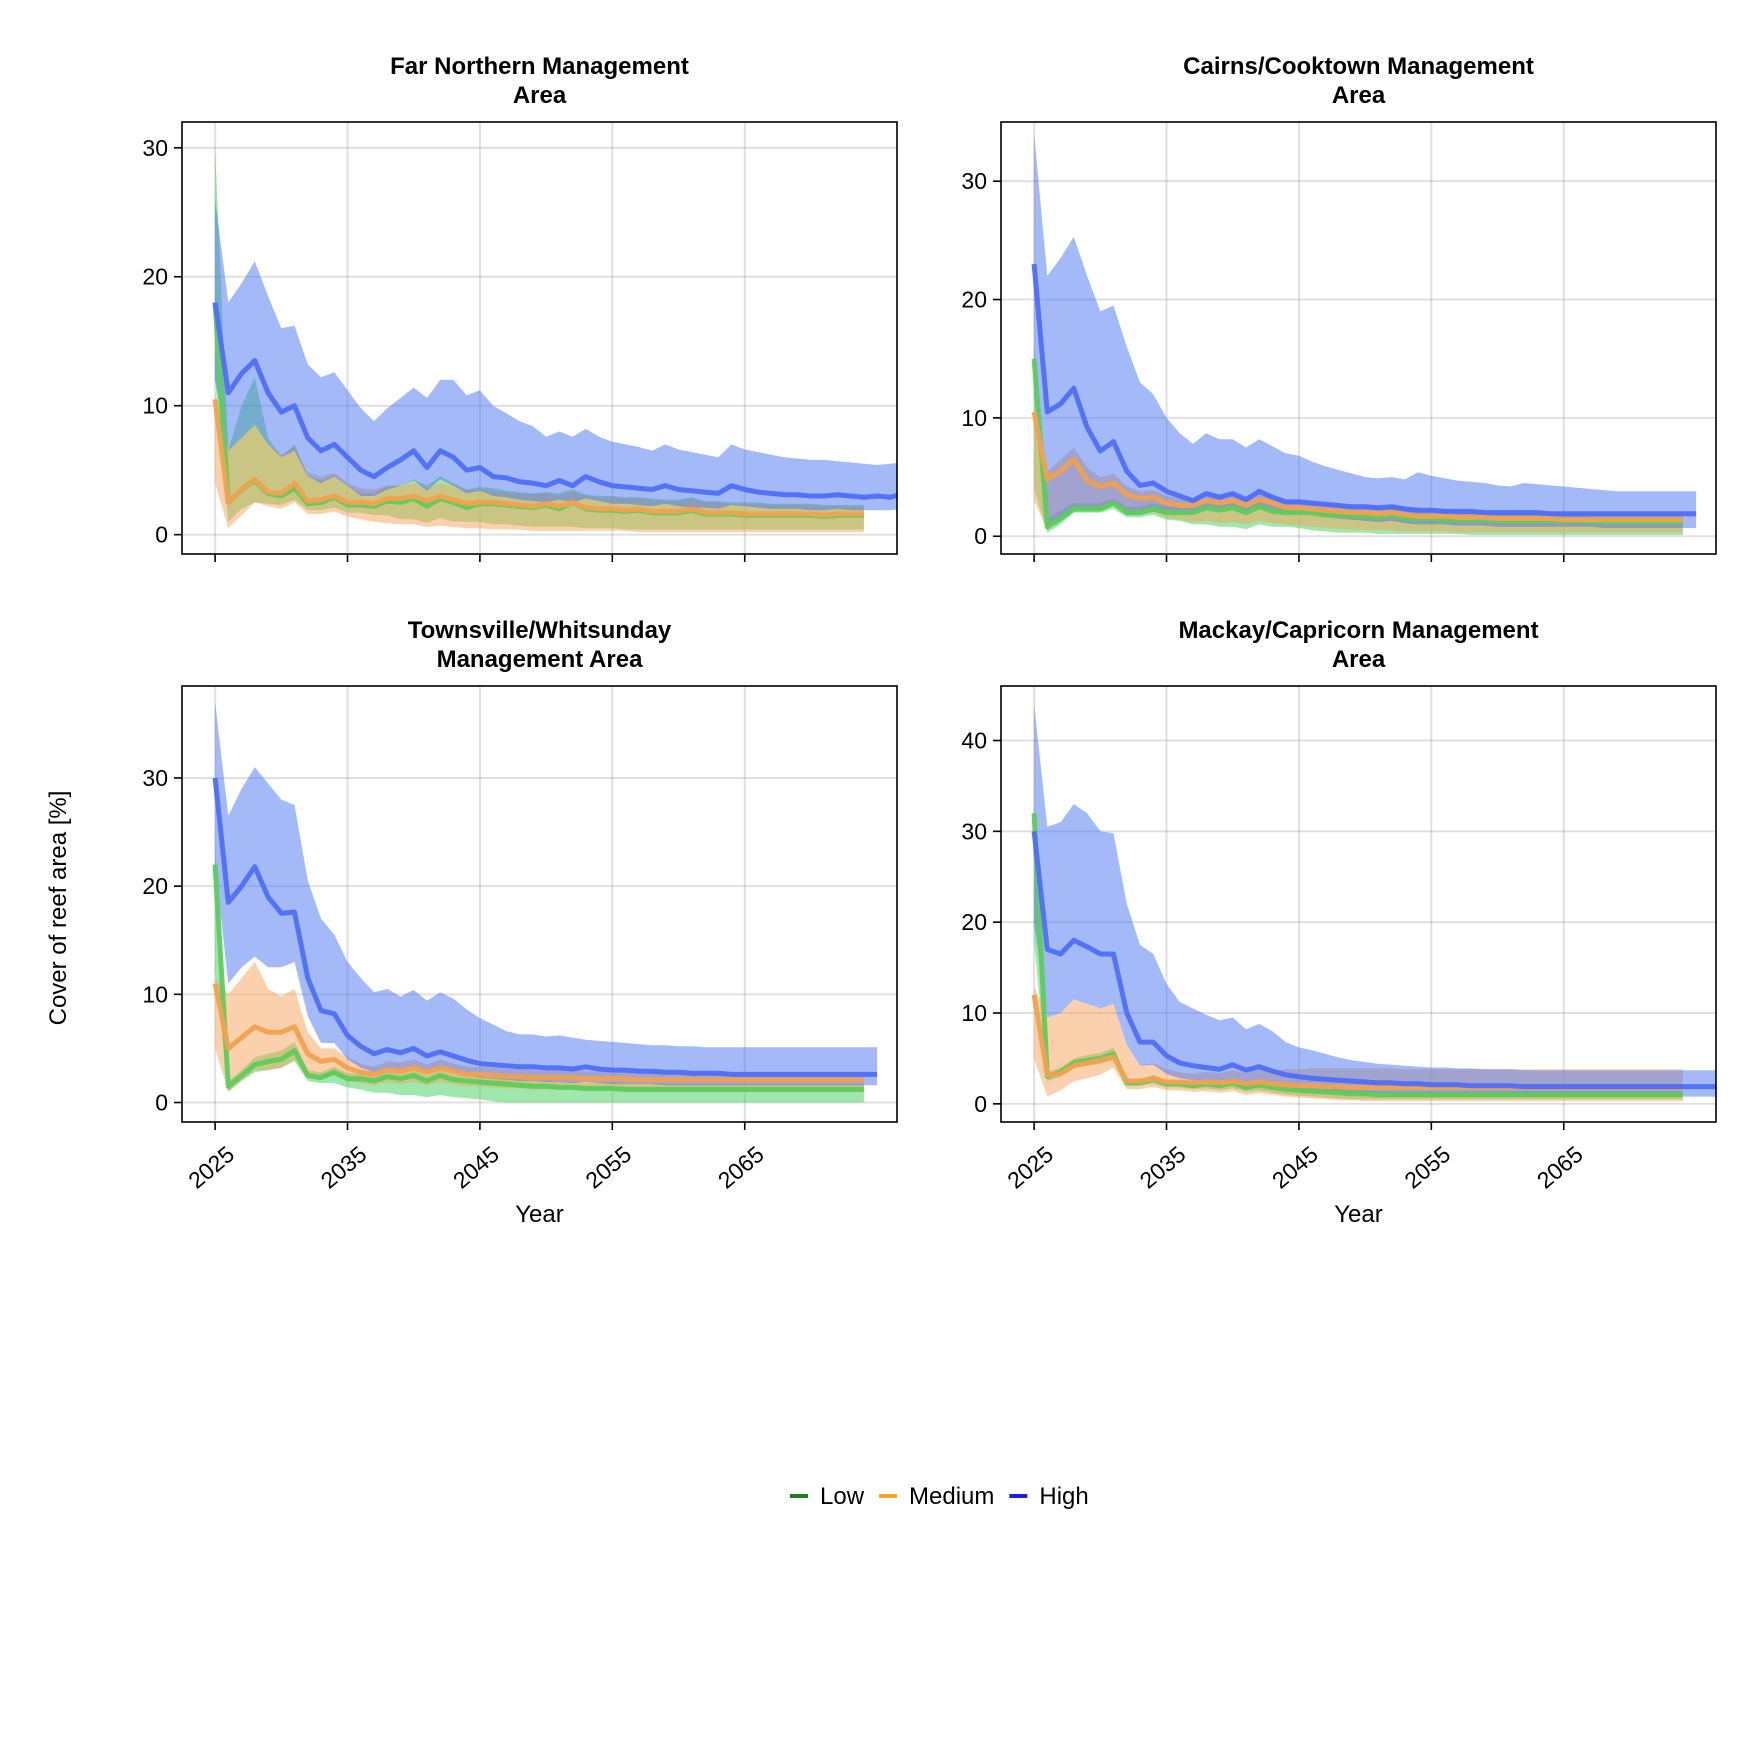  I want to click on band-medium, so click(539, 462).